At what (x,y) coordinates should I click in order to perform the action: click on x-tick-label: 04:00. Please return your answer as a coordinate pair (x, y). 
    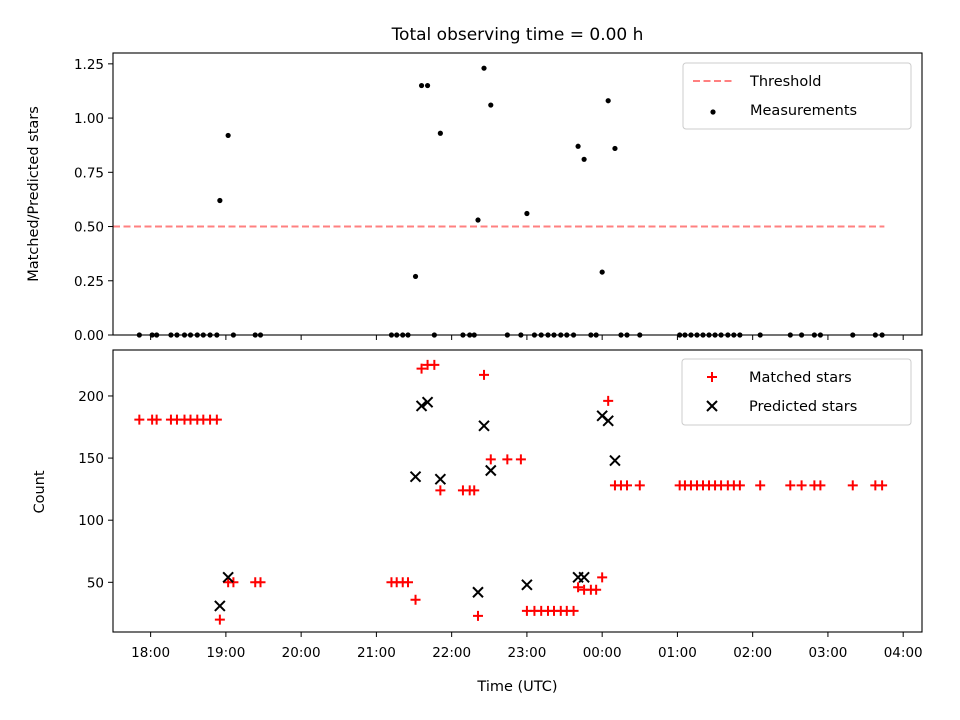
    Looking at the image, I should click on (903, 653).